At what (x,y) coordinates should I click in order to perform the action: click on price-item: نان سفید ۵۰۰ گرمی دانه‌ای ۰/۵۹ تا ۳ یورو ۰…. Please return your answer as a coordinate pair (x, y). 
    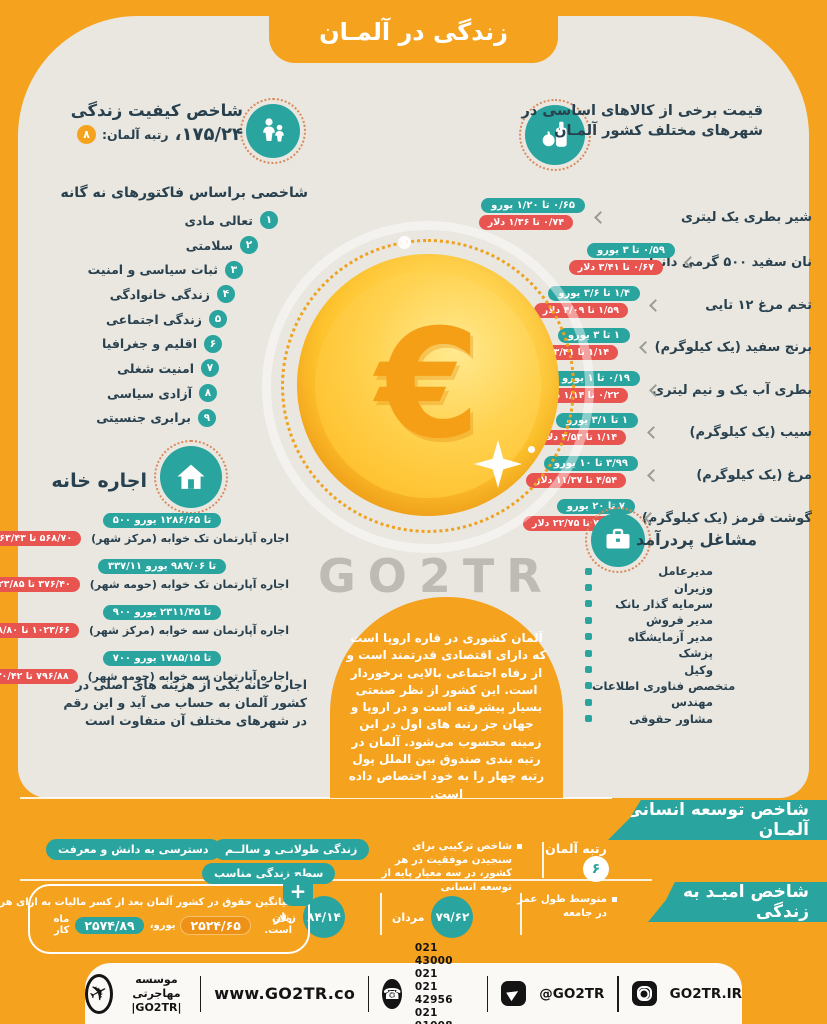
    Looking at the image, I should click on (571, 265).